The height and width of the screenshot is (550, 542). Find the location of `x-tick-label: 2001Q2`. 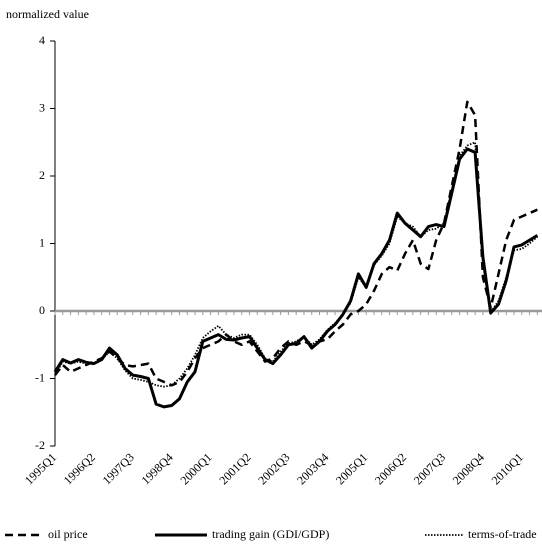

x-tick-label: 2001Q2 is located at coordinates (234, 468).